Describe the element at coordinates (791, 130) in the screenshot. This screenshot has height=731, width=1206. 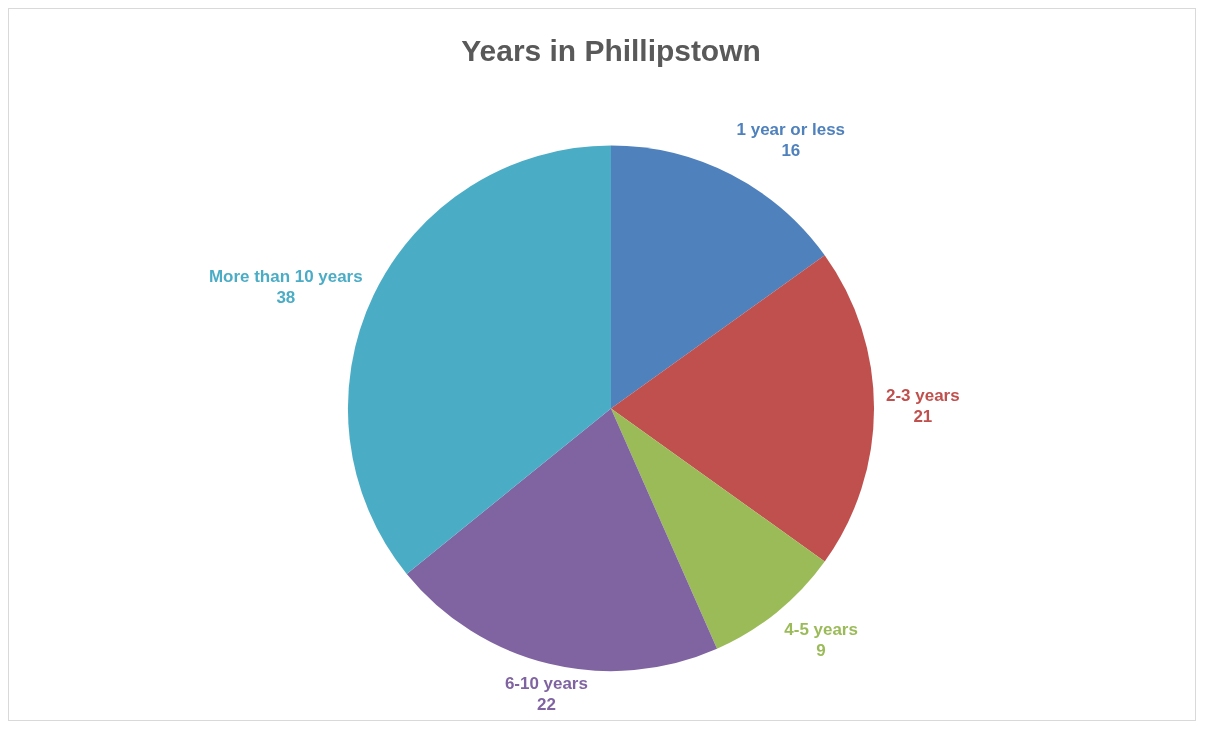
I see `slice-label: 1 year or less` at that location.